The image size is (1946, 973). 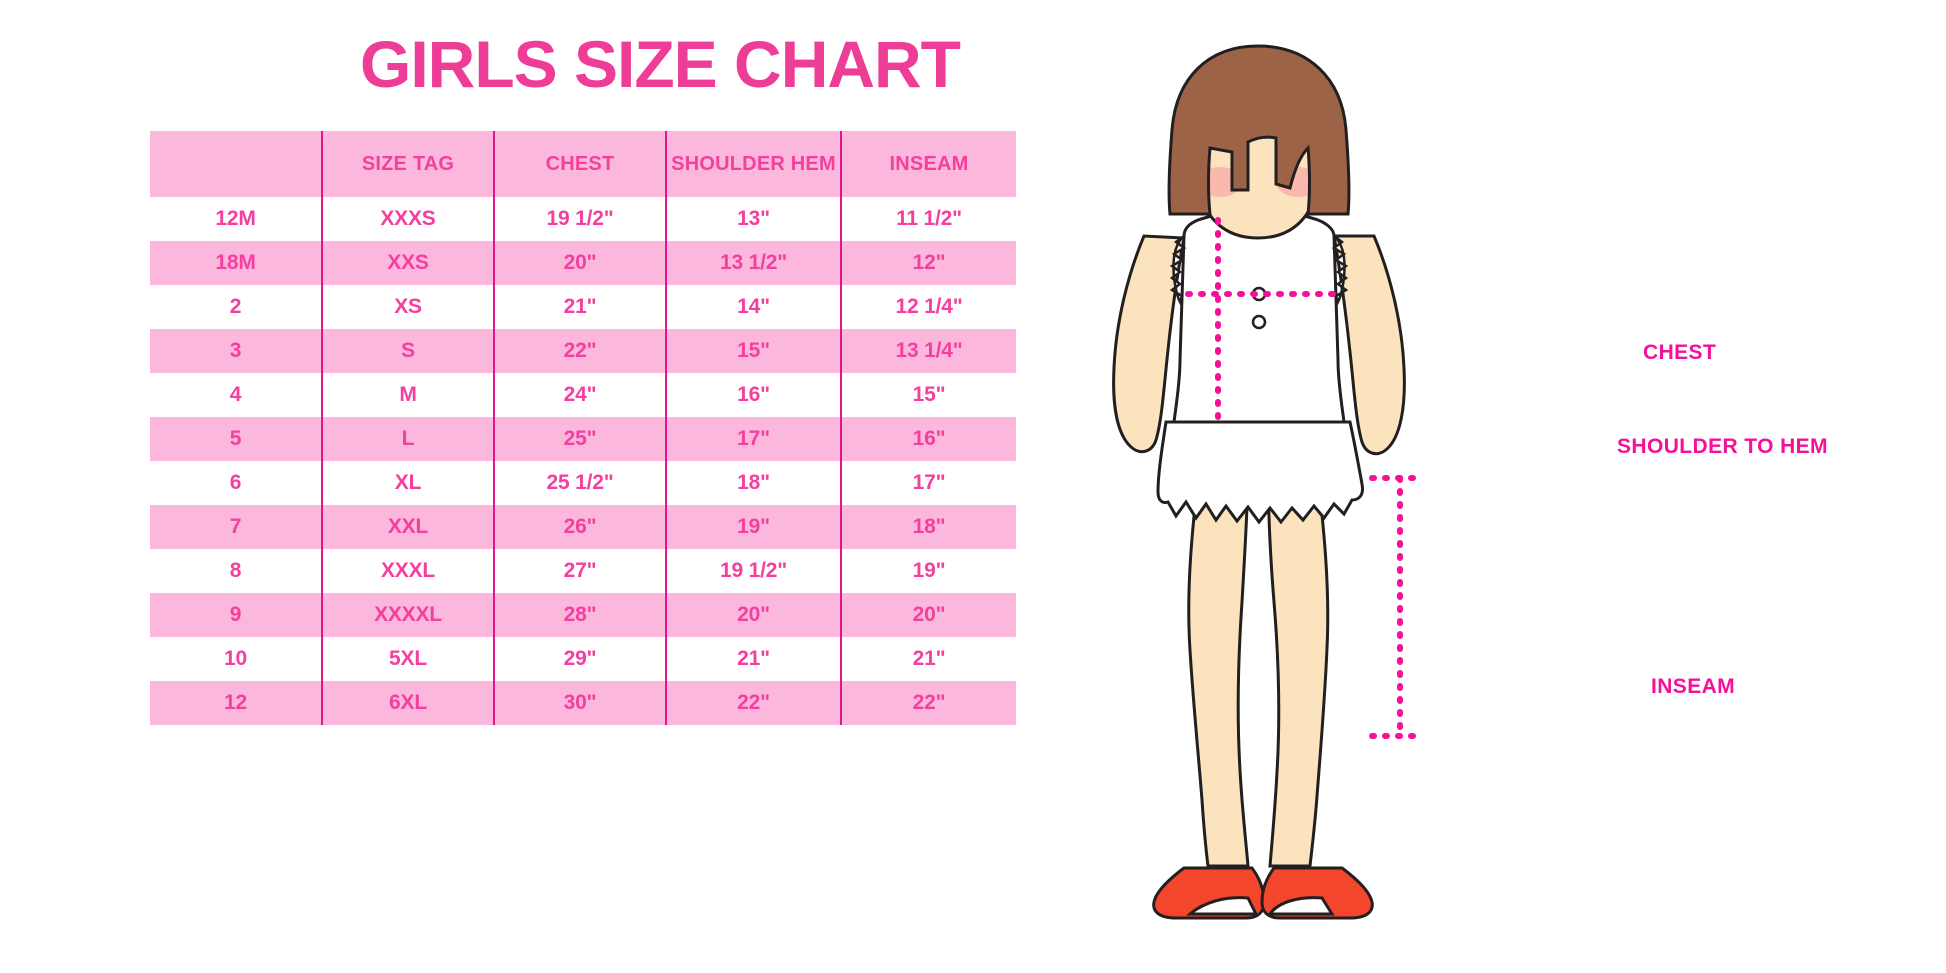 I want to click on cell-shoulder-hem: 13", so click(x=753, y=219).